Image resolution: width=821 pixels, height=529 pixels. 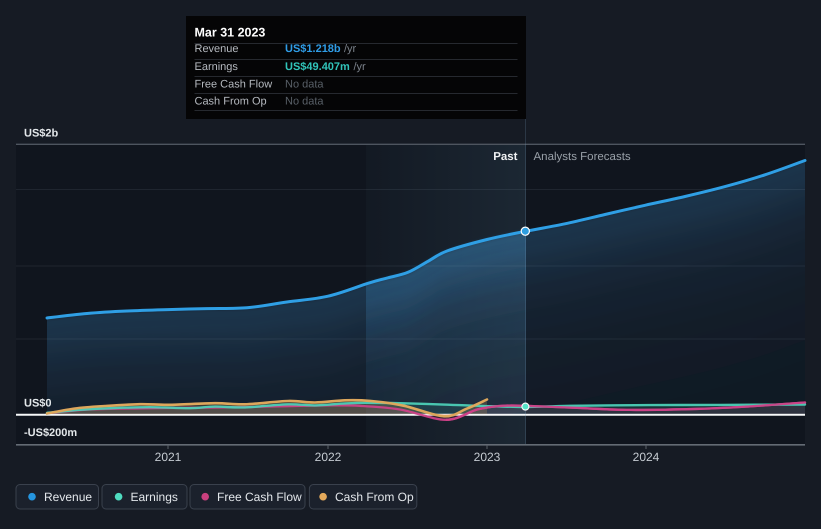 What do you see at coordinates (313, 49) in the screenshot?
I see `svg-text: US$1.218b` at bounding box center [313, 49].